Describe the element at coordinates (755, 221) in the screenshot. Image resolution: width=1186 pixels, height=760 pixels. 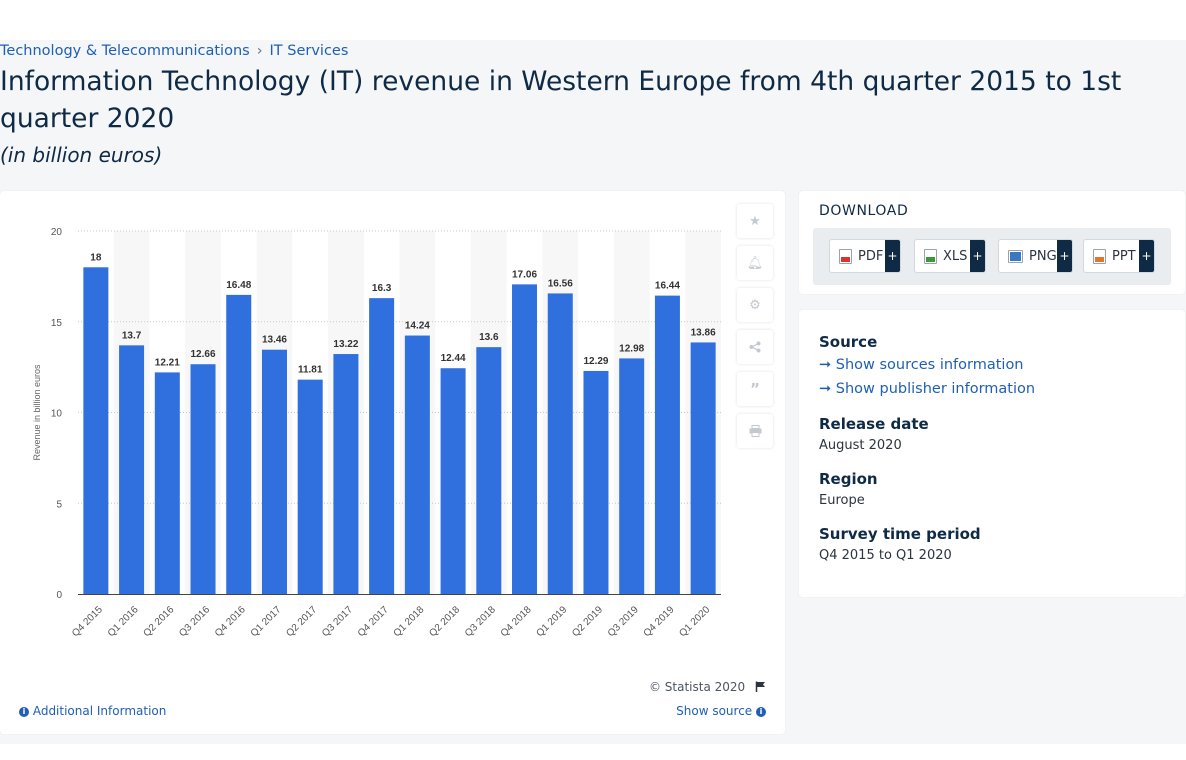
I see `favorite-button: ★` at that location.